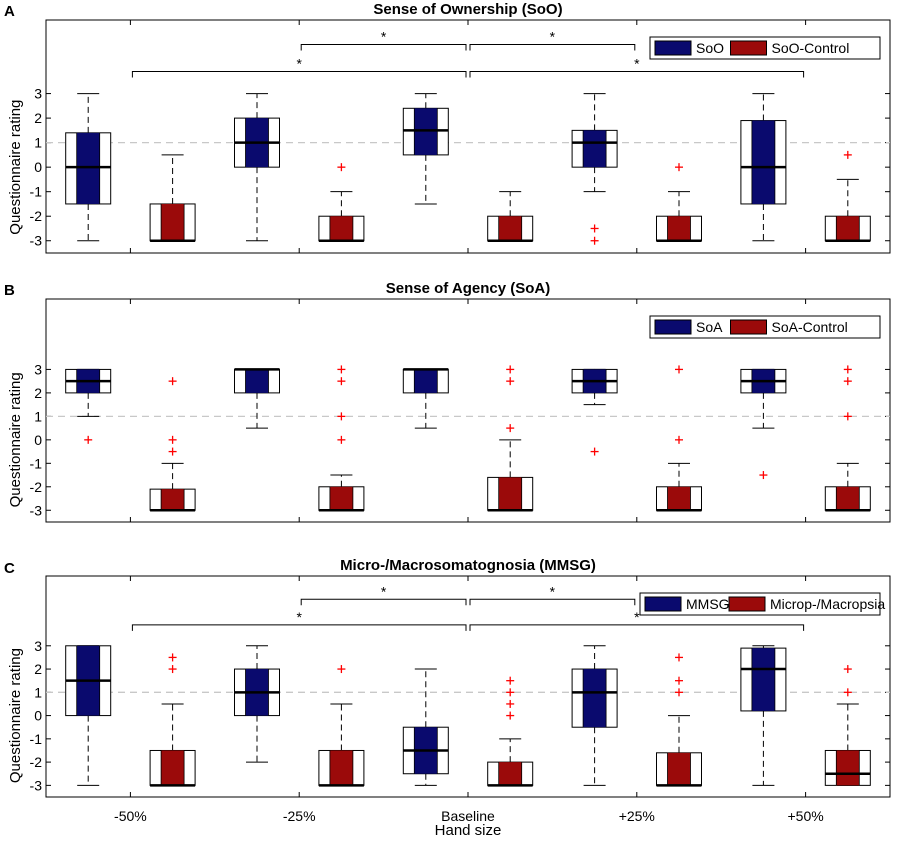 Image resolution: width=897 pixels, height=844 pixels. Describe the element at coordinates (9, 568) in the screenshot. I see `panel-letter: C` at that location.